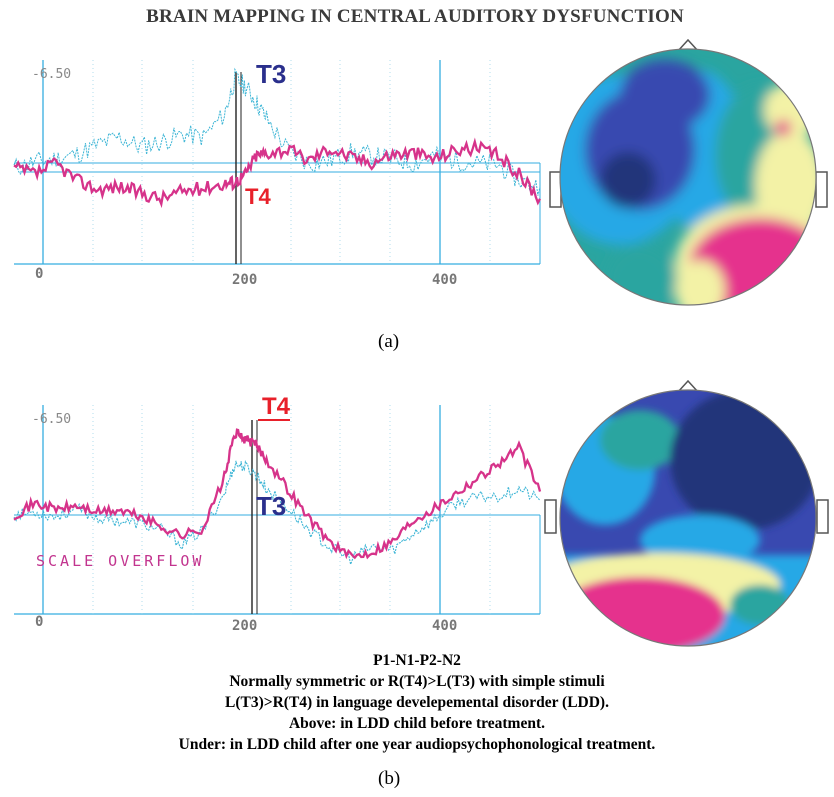 The height and width of the screenshot is (797, 834). What do you see at coordinates (276, 406) in the screenshot?
I see `chart-b-t4-label: T4` at bounding box center [276, 406].